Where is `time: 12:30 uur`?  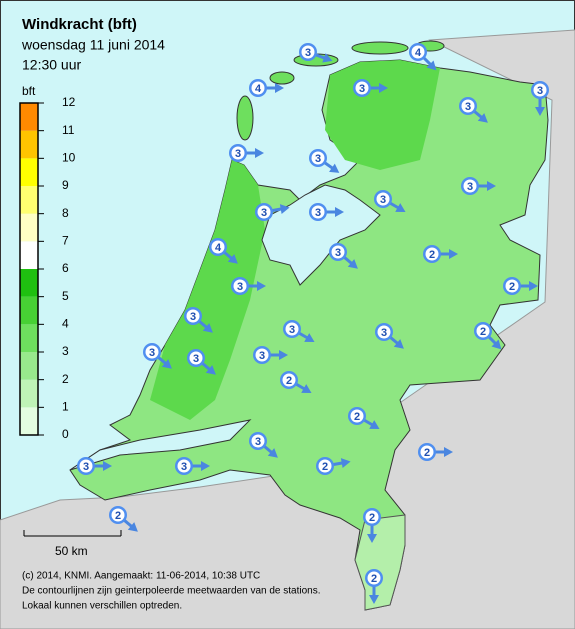 time: 12:30 uur is located at coordinates (51, 65).